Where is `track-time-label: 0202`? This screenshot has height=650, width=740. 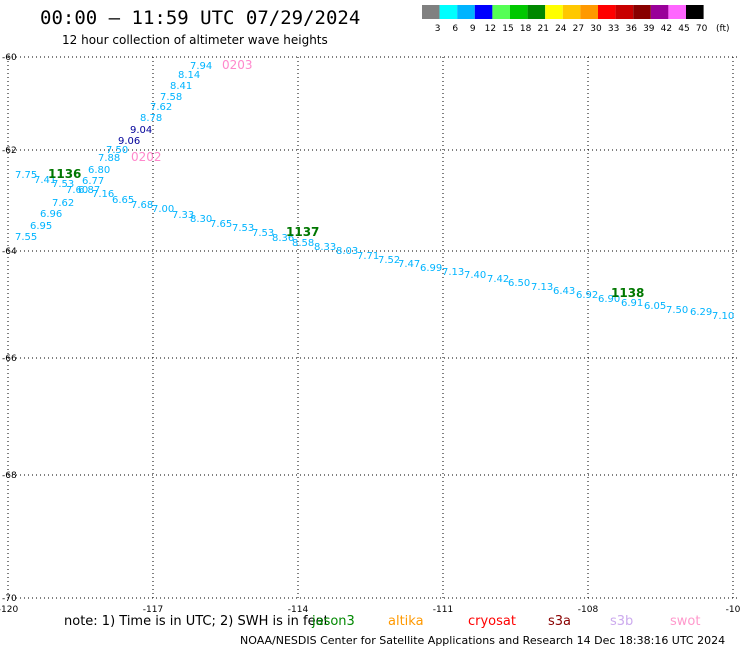
track-time-label: 0202 is located at coordinates (146, 157).